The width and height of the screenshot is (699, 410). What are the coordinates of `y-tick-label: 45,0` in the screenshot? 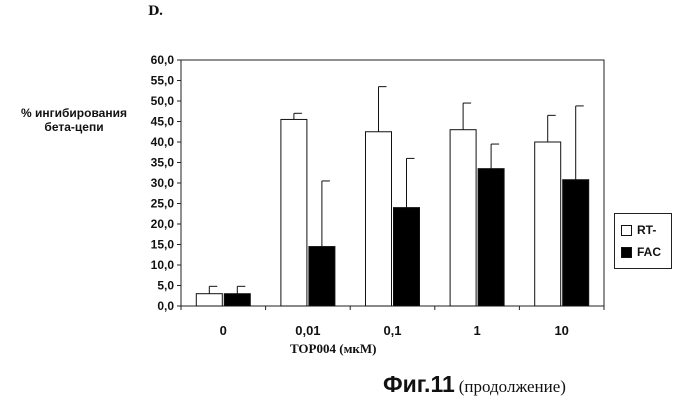 It's located at (163, 122).